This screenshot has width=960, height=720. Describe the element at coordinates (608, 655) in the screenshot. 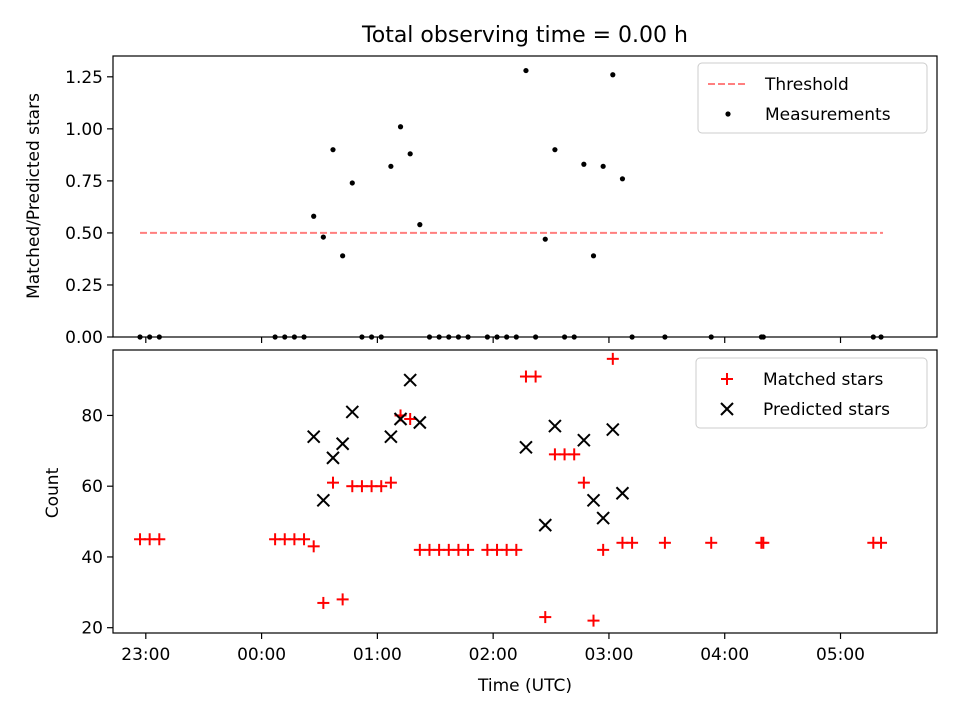

I see `x-tick-label: 03:00` at that location.